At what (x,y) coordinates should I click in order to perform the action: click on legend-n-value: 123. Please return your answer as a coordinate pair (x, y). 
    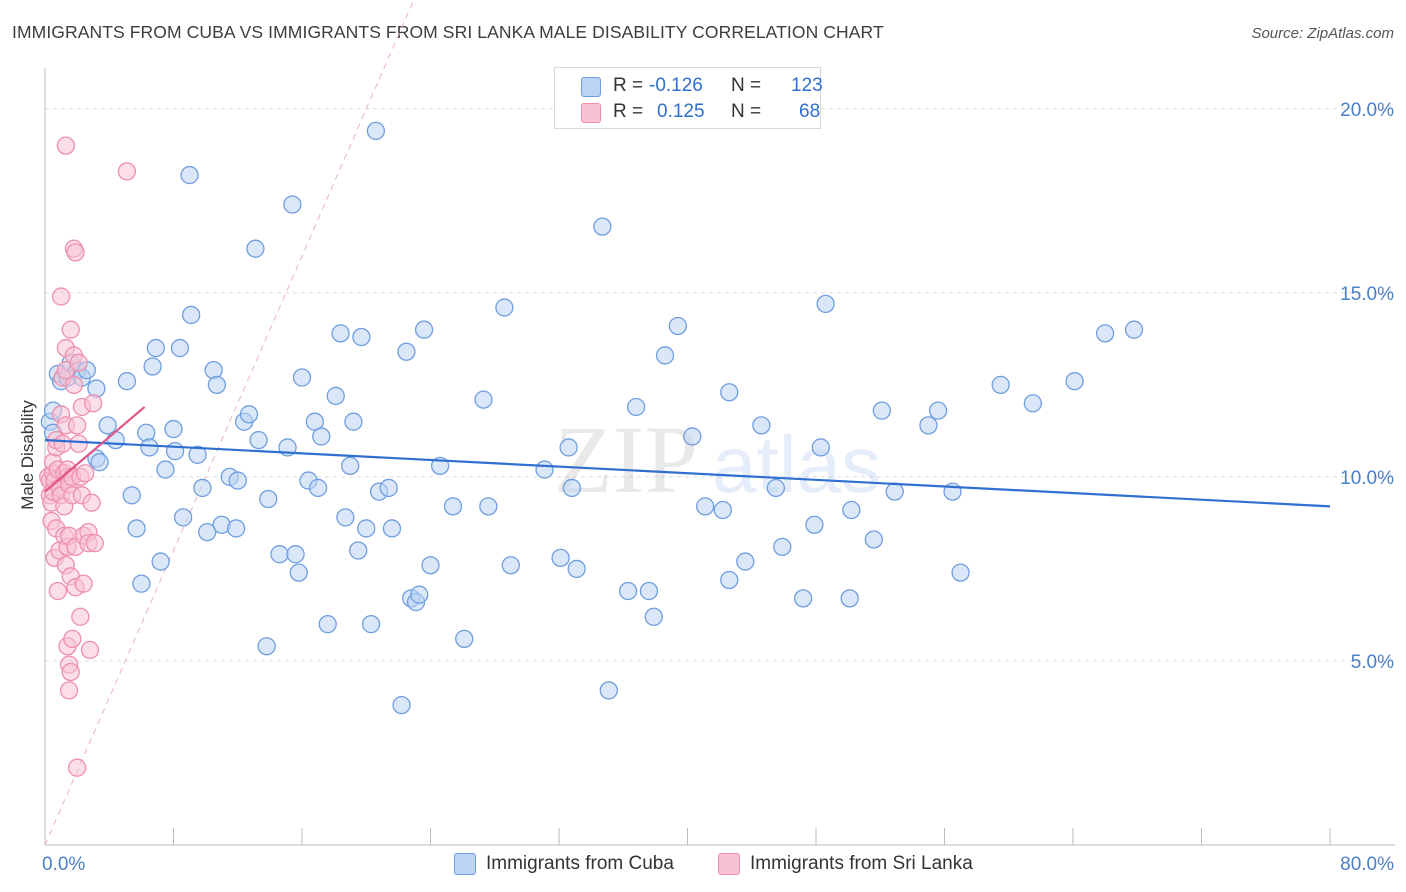
    Looking at the image, I should click on (807, 85).